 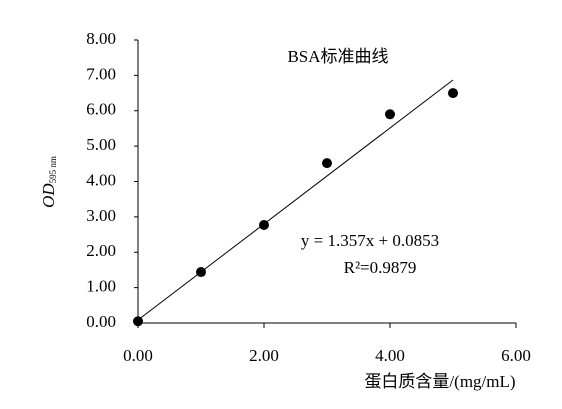 I want to click on y-tick-label: 6.00, so click(x=101, y=109).